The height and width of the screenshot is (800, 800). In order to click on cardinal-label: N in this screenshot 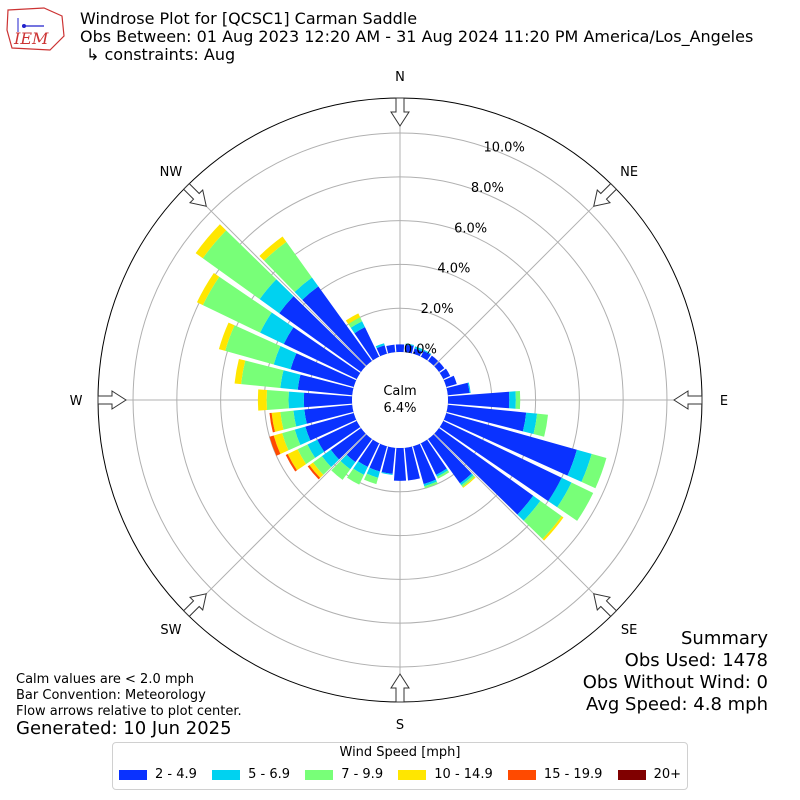, I will do `click(400, 77)`.